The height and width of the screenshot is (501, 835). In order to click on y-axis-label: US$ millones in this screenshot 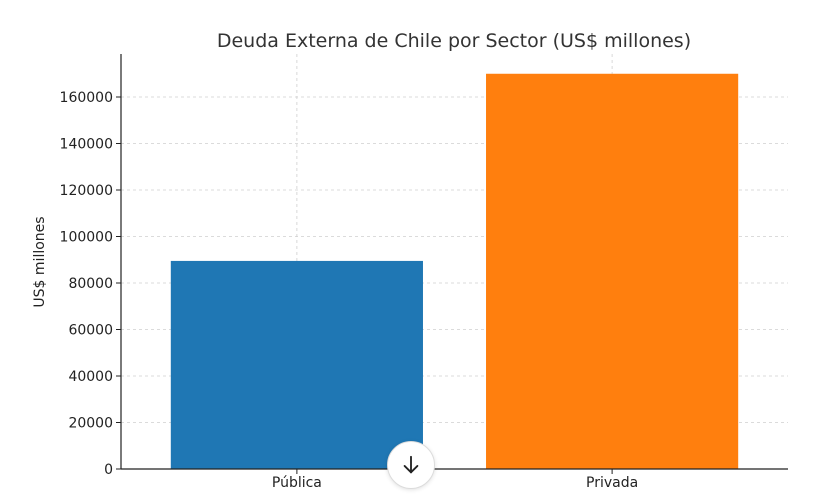, I will do `click(40, 261)`.